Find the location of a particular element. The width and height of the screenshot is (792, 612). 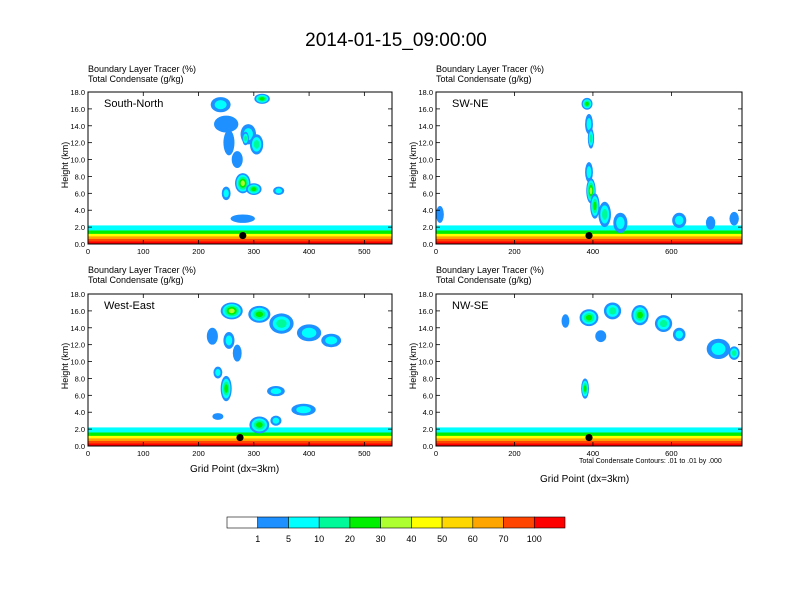

colorbar-label: 30 is located at coordinates (381, 539).